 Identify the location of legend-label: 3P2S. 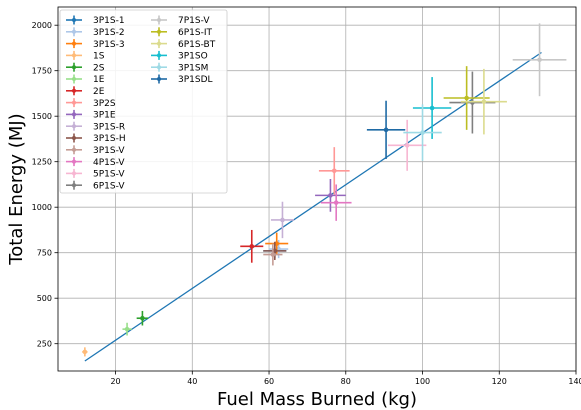
(104, 104).